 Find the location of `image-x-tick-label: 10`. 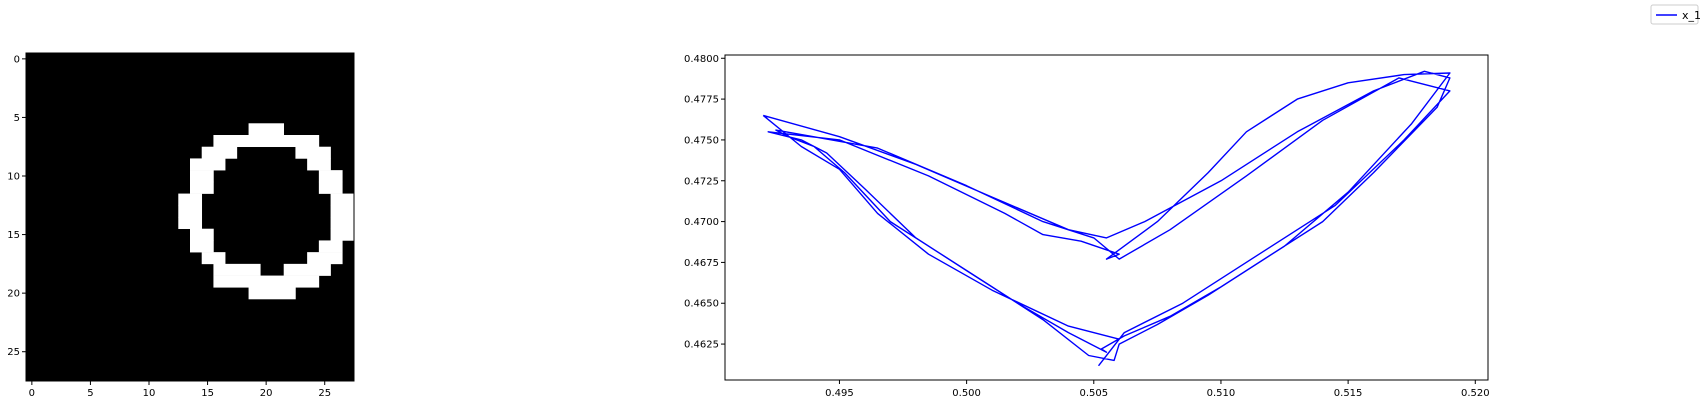

image-x-tick-label: 10 is located at coordinates (149, 393).